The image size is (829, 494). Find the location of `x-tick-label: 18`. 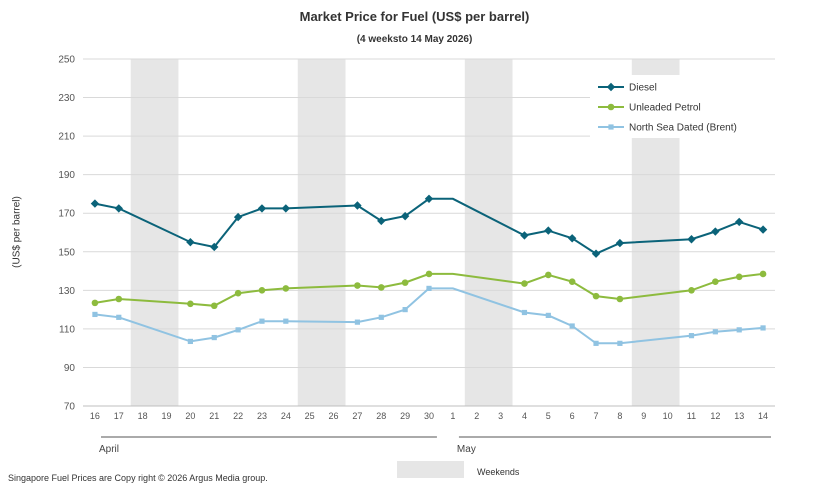

x-tick-label: 18 is located at coordinates (143, 416).